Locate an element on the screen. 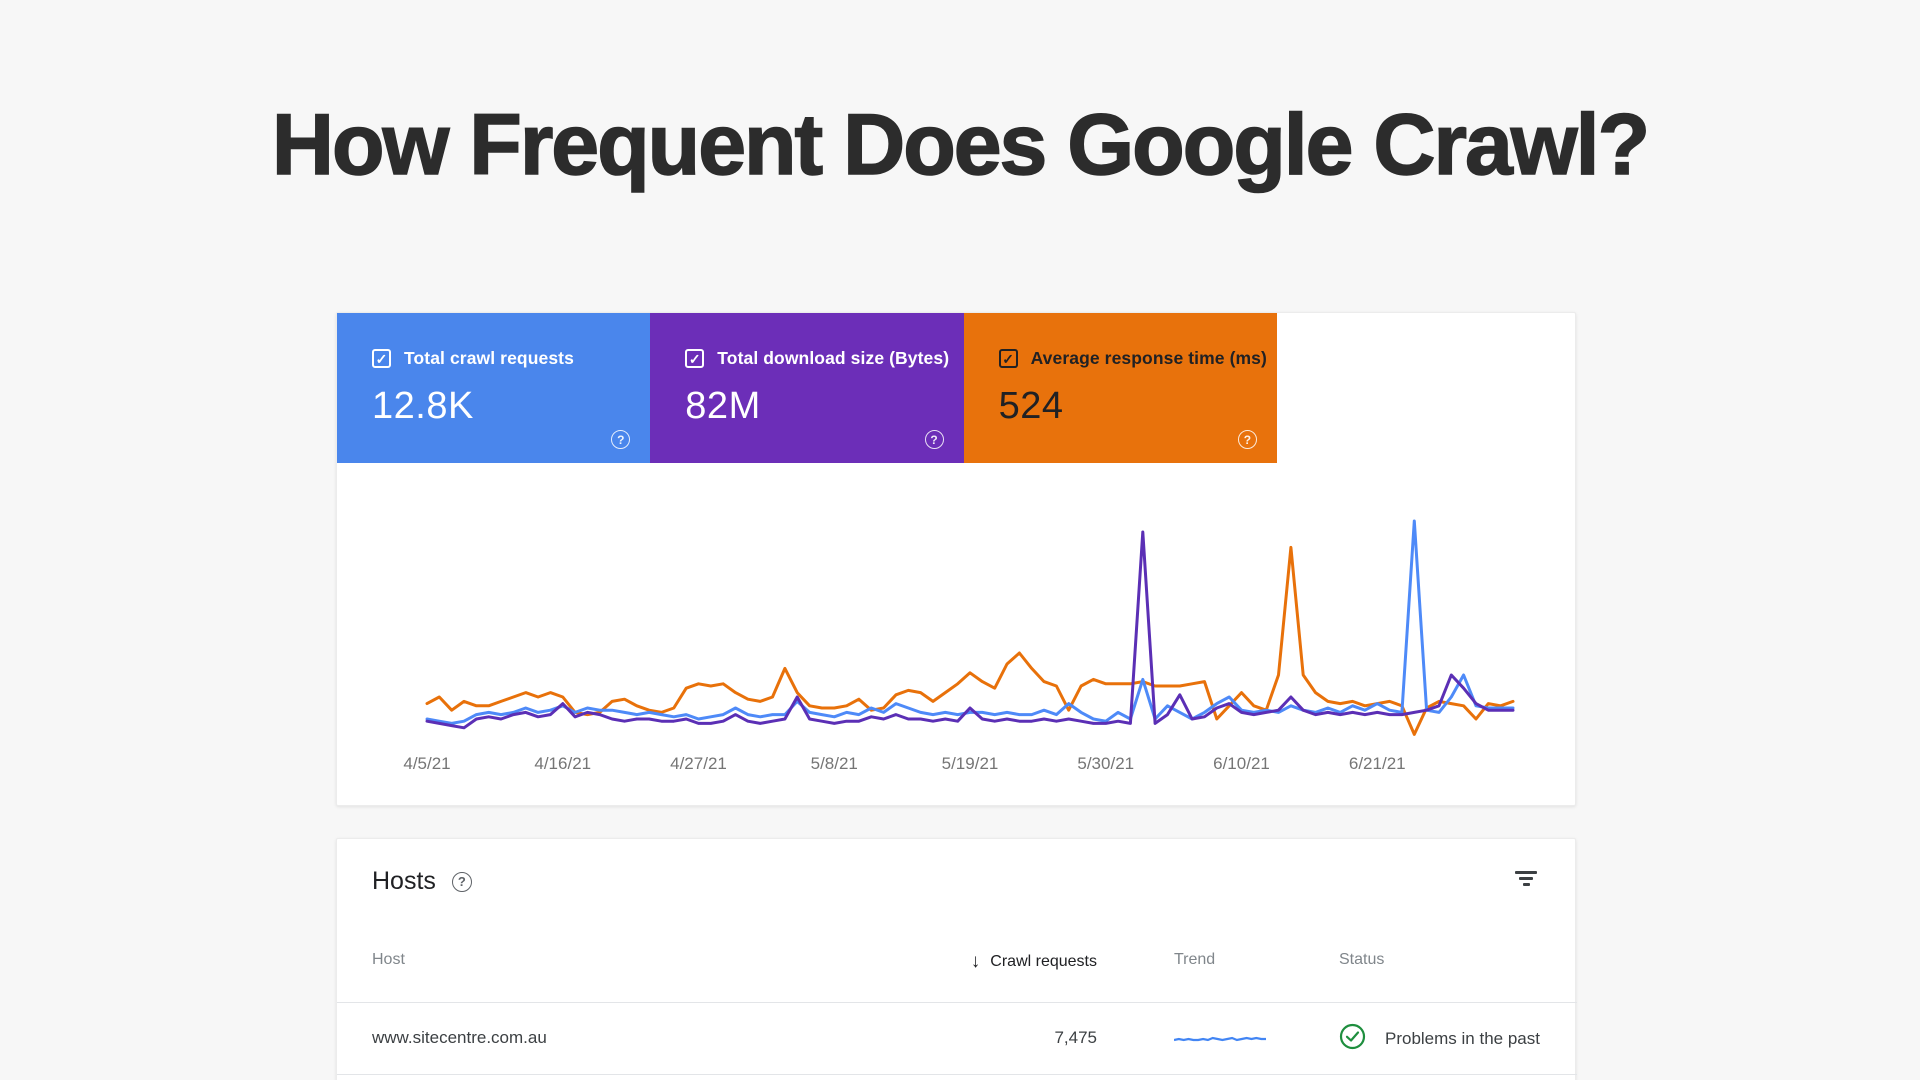 Image resolution: width=1920 pixels, height=1080 pixels. card-header: ✓ Total download size (Bytes) is located at coordinates (817, 358).